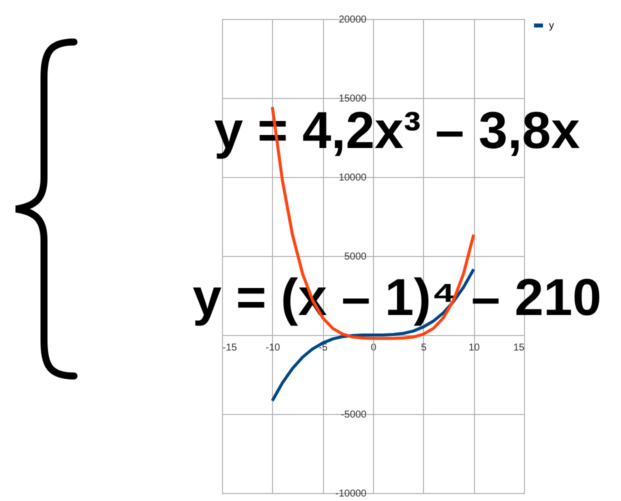  I want to click on y-tick-label: 10000, so click(352, 178).